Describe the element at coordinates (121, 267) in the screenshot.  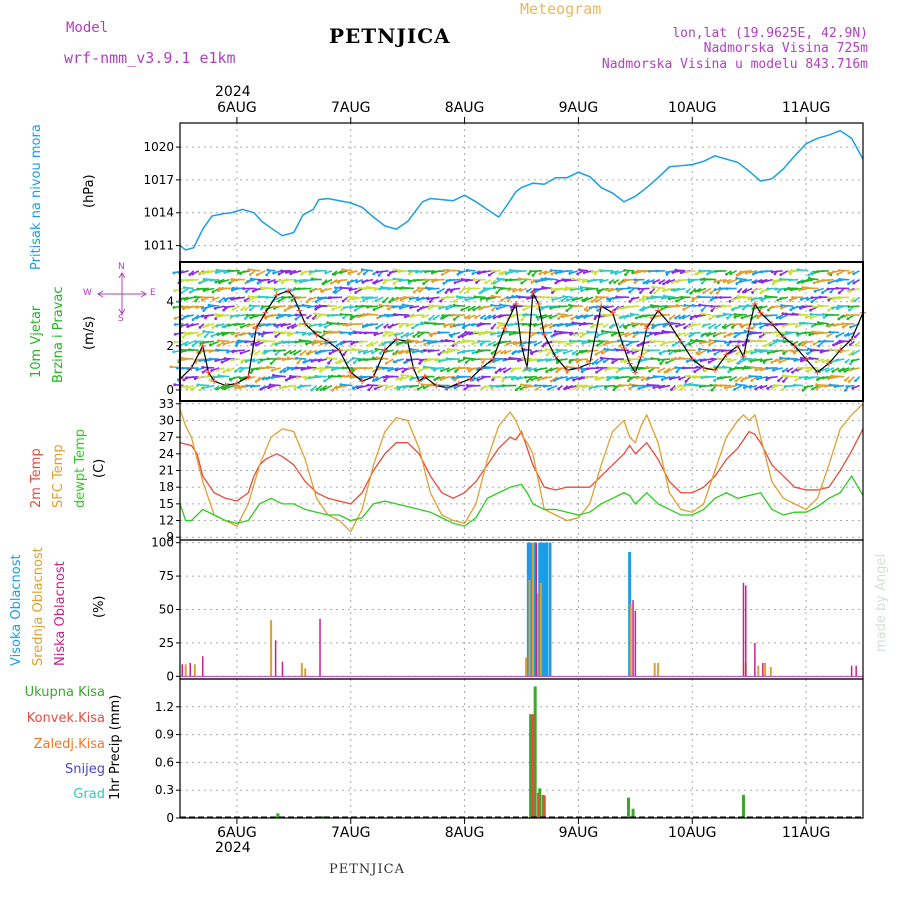
I see `compass-north-label: N` at that location.